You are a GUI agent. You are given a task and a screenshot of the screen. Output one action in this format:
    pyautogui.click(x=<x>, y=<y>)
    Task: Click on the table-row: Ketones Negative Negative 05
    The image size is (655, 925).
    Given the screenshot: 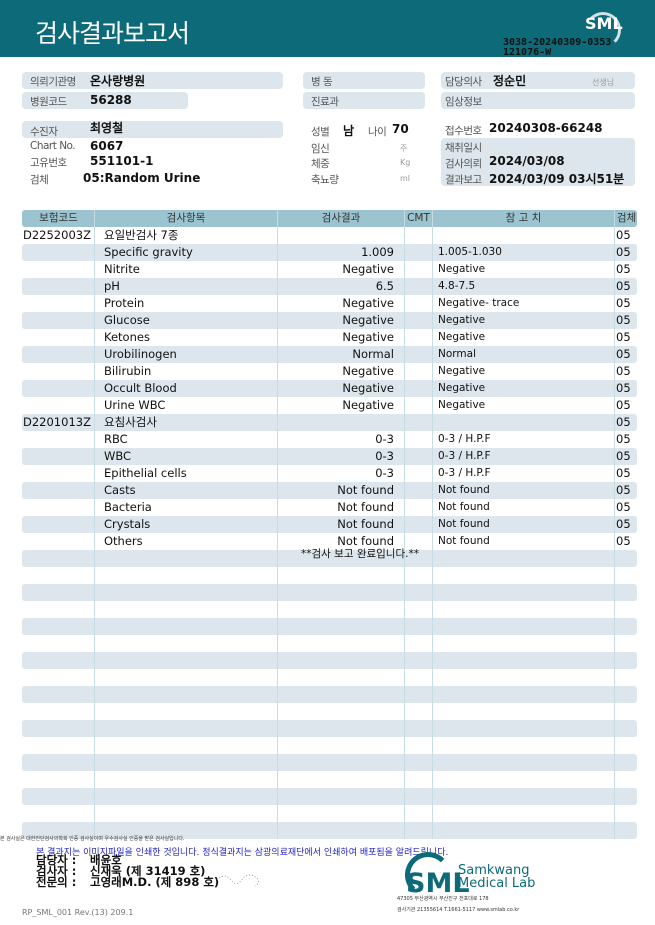 What is the action you would take?
    pyautogui.click(x=329, y=337)
    